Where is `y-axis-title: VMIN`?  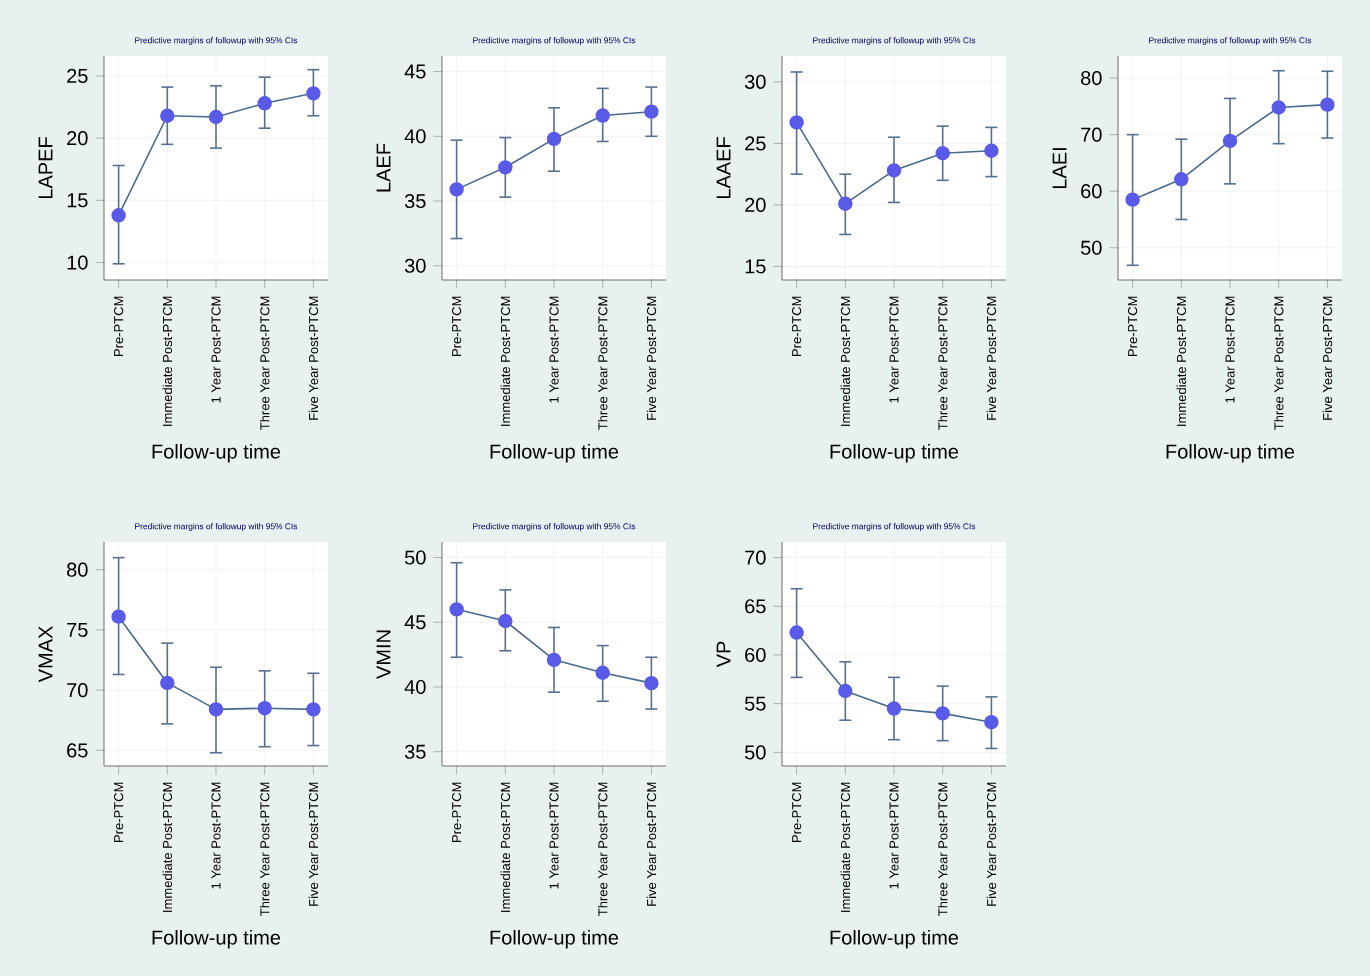
y-axis-title: VMIN is located at coordinates (383, 654).